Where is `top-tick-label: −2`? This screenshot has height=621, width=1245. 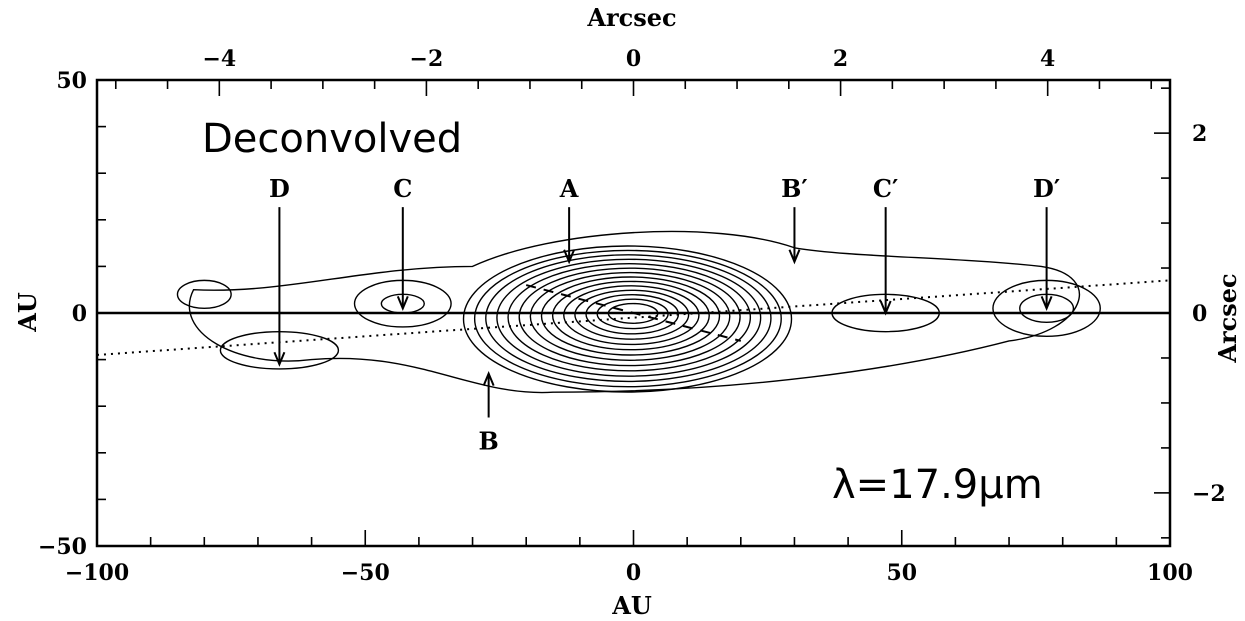
top-tick-label: −2 is located at coordinates (427, 59).